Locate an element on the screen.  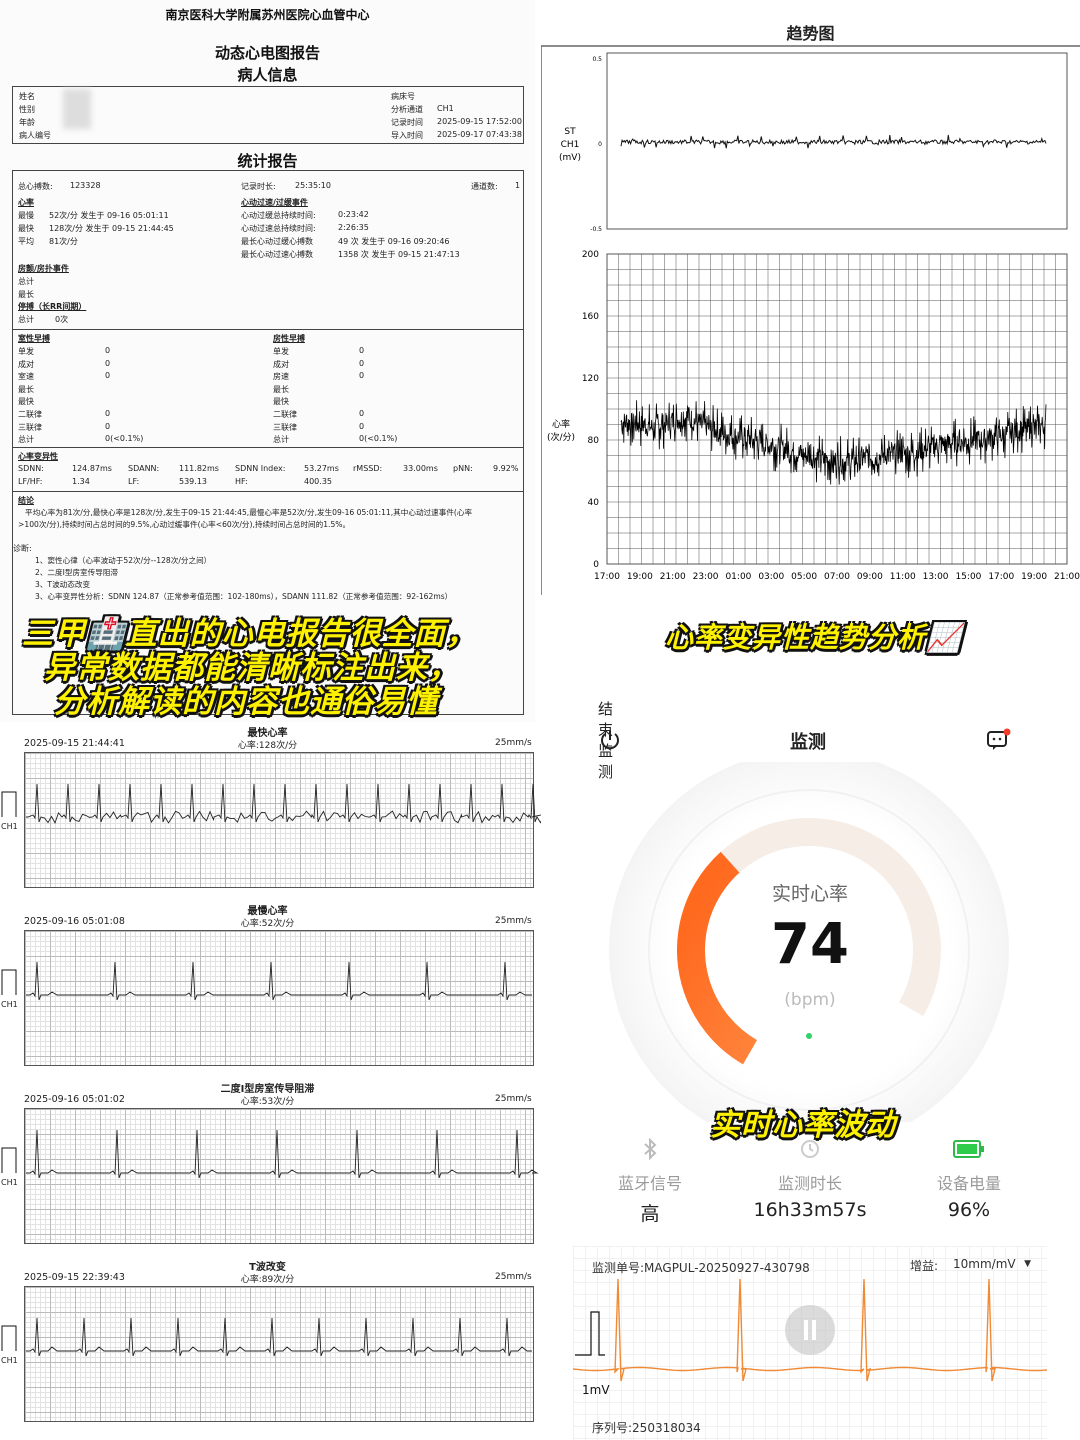
report-caption-line-1: 三甲🏥直出的心电报告很全面， is located at coordinates (250, 634).